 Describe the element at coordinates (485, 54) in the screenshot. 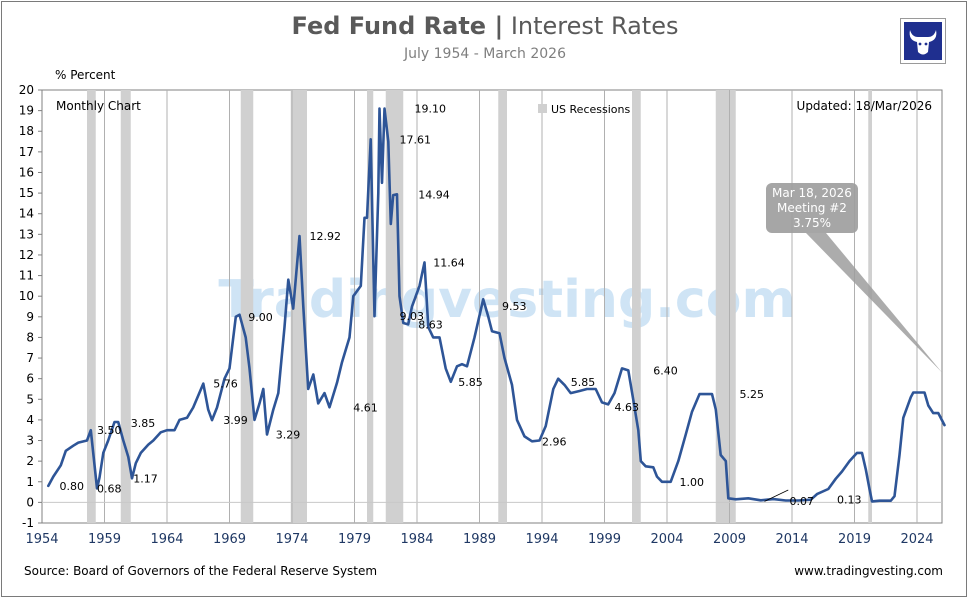

I see `chart-subtitle: July 1954 - March 2026` at that location.